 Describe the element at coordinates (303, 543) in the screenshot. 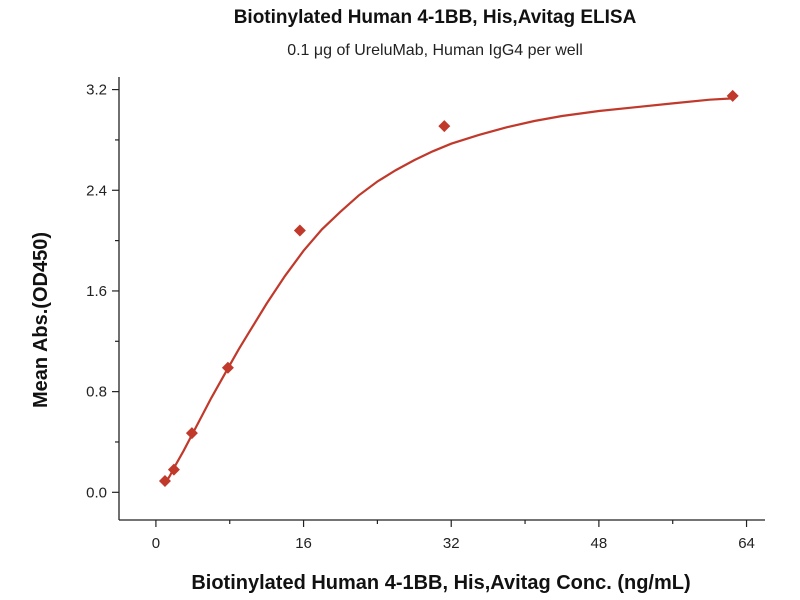

I see `x-tick-label: 16` at that location.